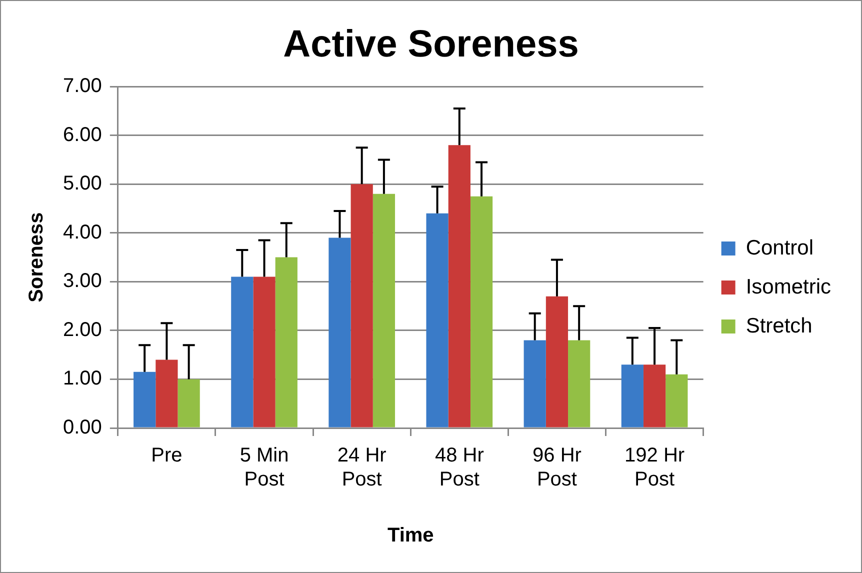  What do you see at coordinates (82, 232) in the screenshot?
I see `y-tick-label: 4.00` at bounding box center [82, 232].